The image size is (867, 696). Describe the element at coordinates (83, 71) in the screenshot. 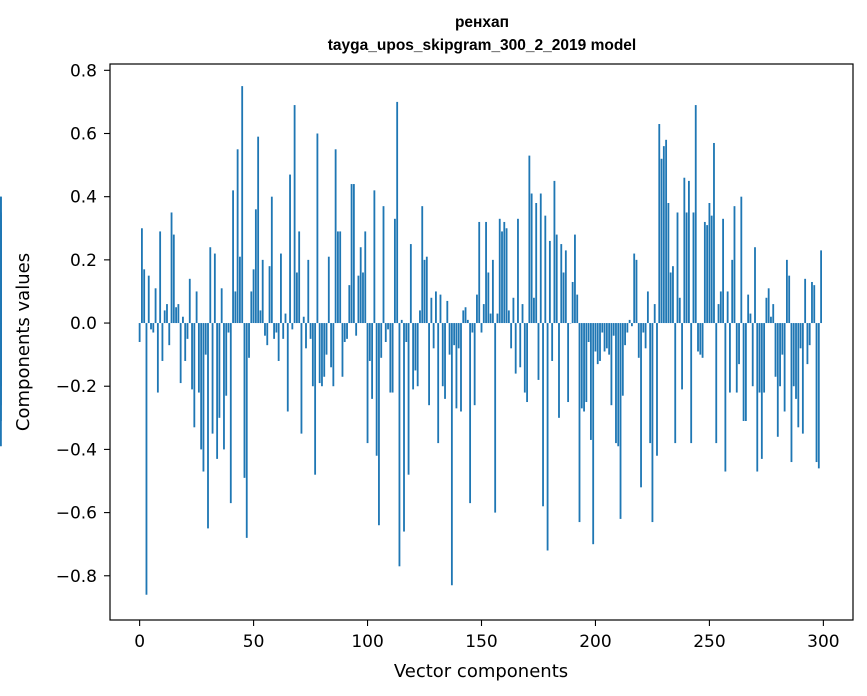

I see `y-tick-label: 0.8` at that location.